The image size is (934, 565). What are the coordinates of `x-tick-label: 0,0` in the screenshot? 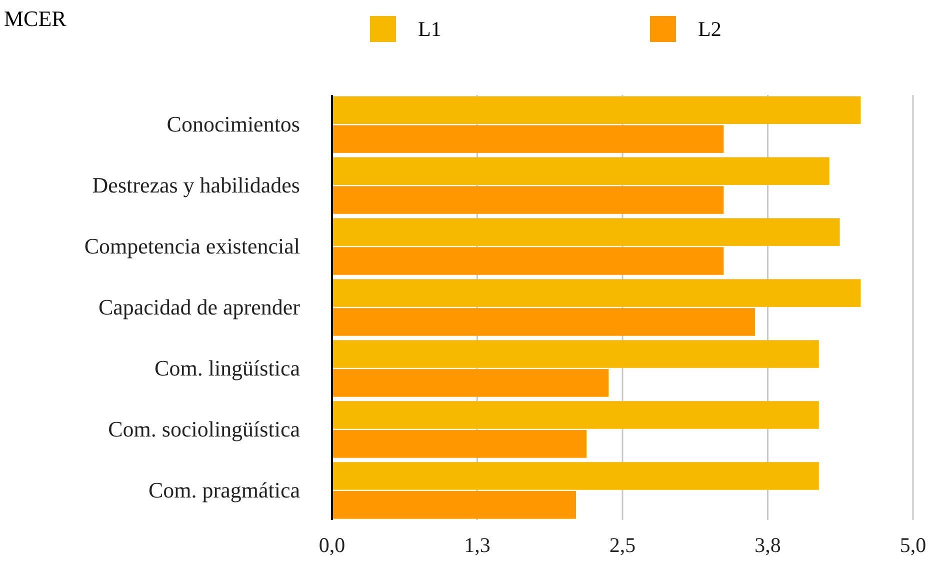 It's located at (332, 545).